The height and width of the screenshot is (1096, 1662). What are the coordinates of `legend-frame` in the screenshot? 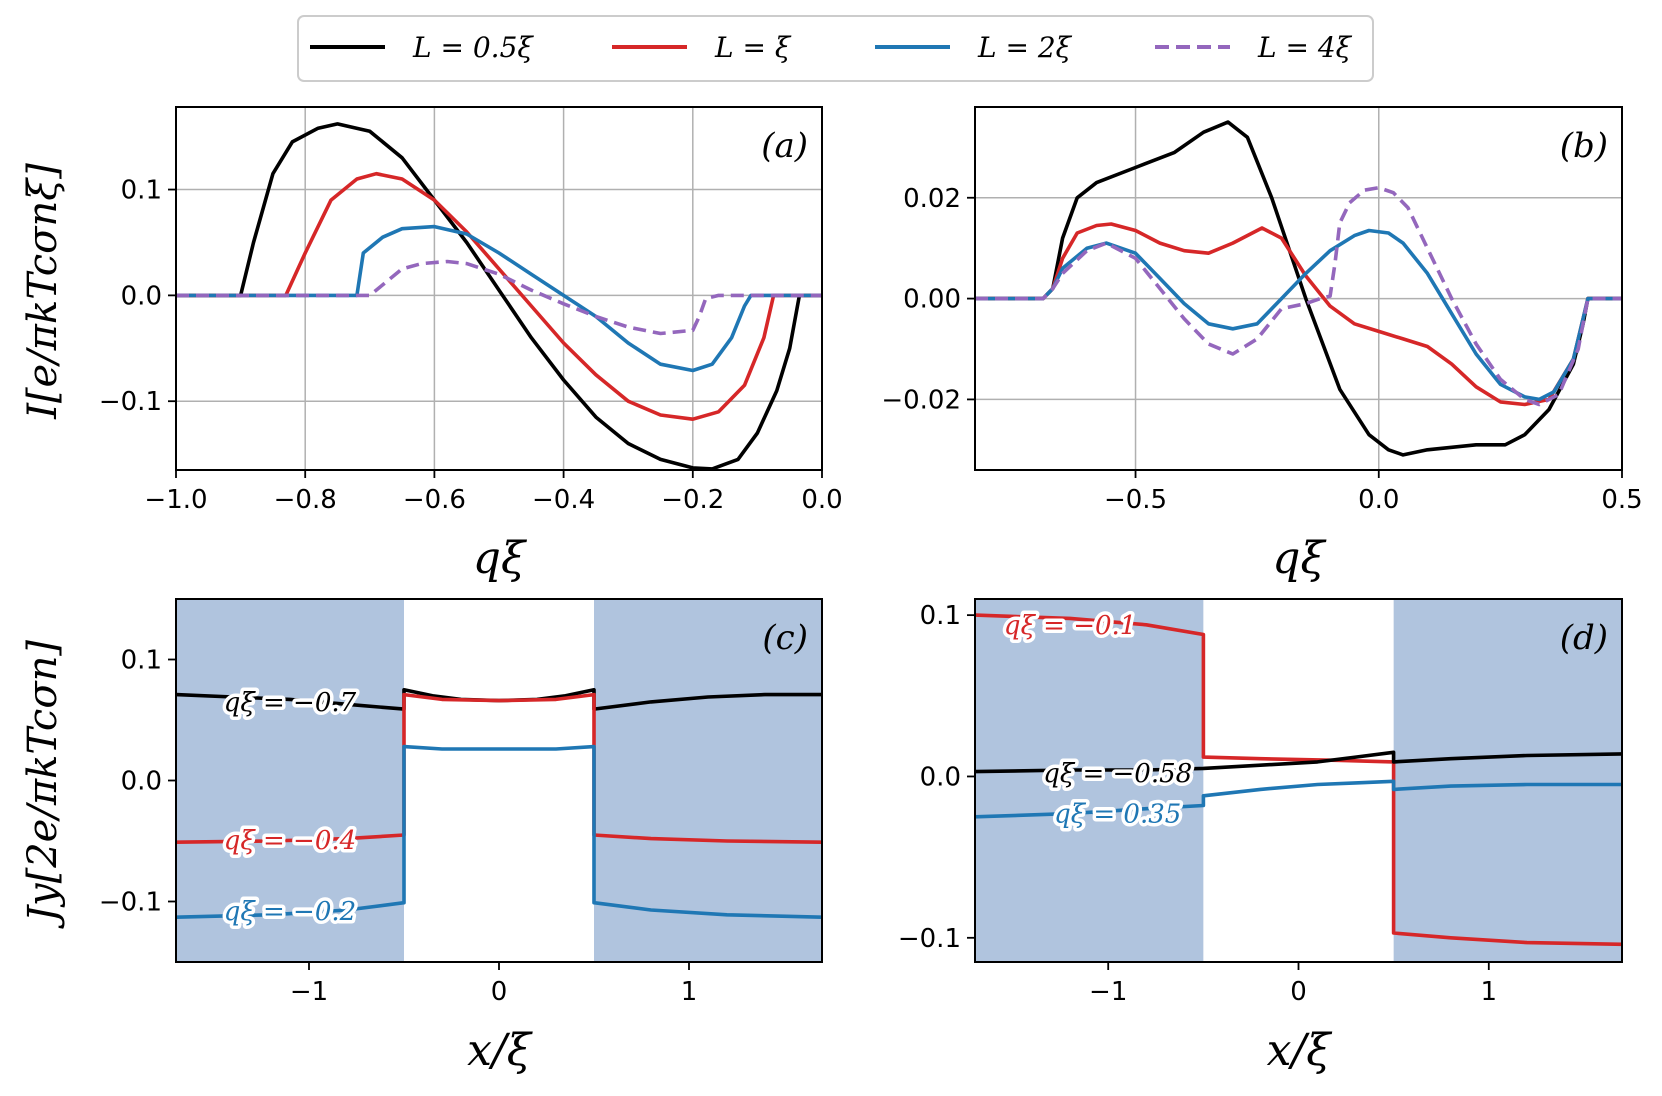 It's located at (835, 48).